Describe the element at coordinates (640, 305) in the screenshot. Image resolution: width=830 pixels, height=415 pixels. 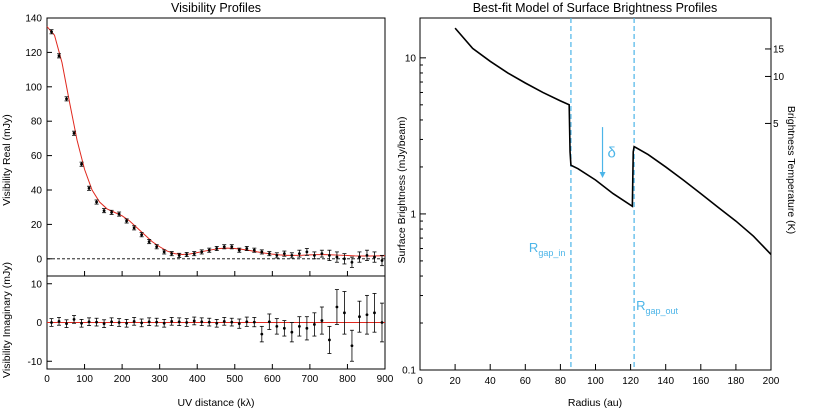
I see `rgap-out-main: R` at that location.